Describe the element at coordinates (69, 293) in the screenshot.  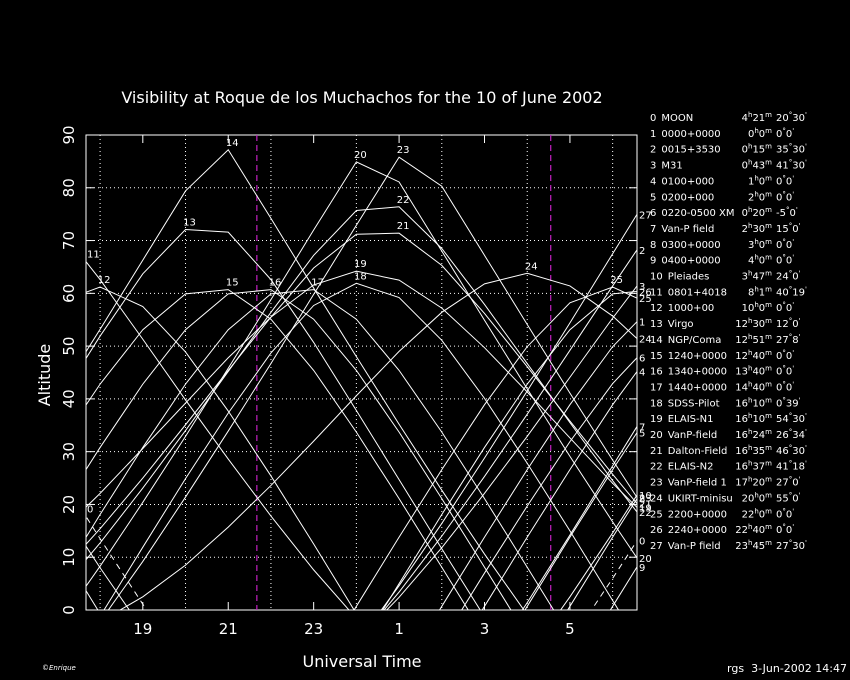
I see `y-tick-label: 60` at that location.